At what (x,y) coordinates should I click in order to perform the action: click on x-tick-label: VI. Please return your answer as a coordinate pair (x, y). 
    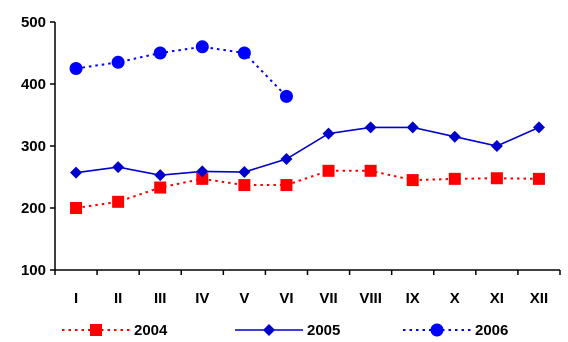
    Looking at the image, I should click on (286, 298).